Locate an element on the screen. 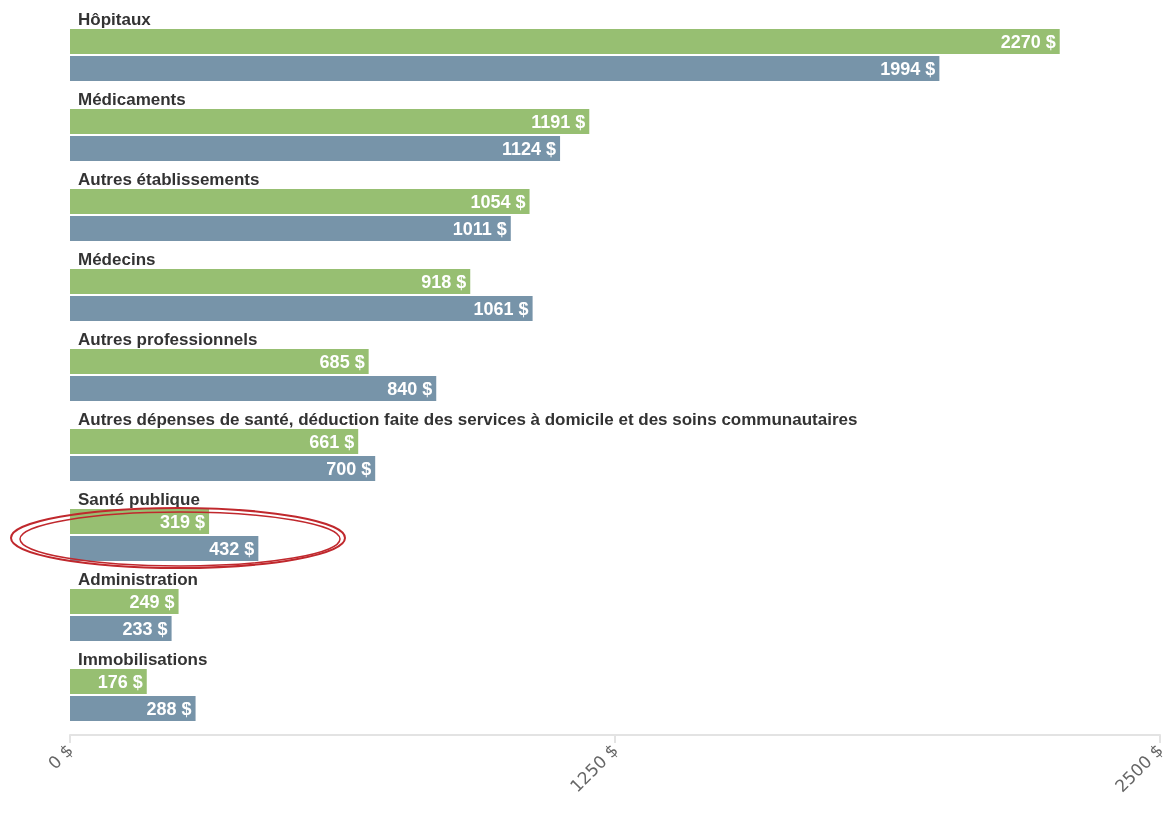  y-tick-label: Hôpitaux is located at coordinates (115, 19).